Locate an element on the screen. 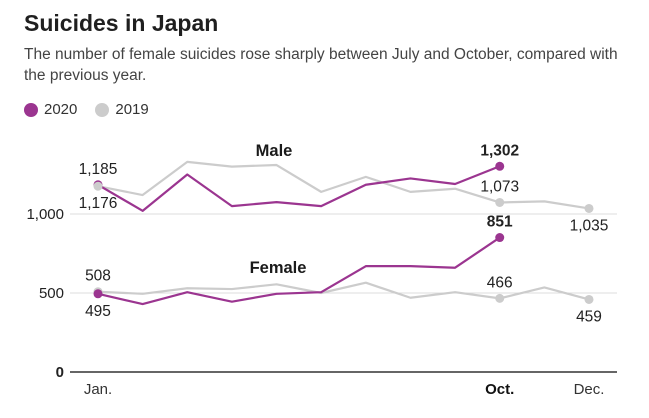 This screenshot has width=649, height=418. data-label-female-2019-11: 459 is located at coordinates (589, 316).